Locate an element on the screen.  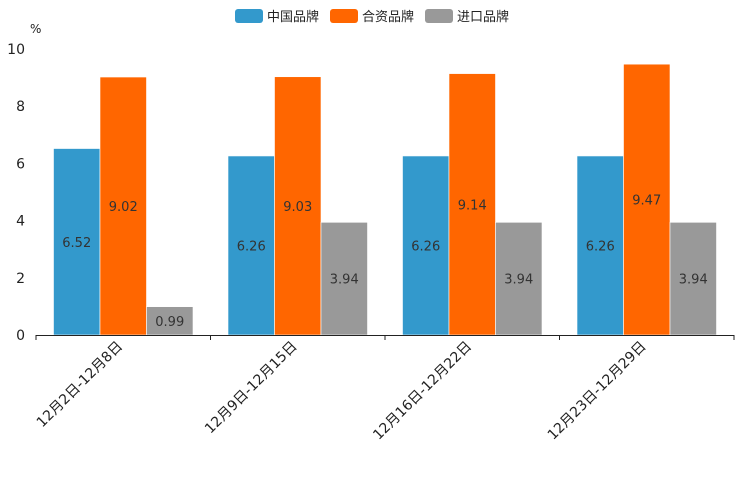
data-label: 6.52 is located at coordinates (76, 243).